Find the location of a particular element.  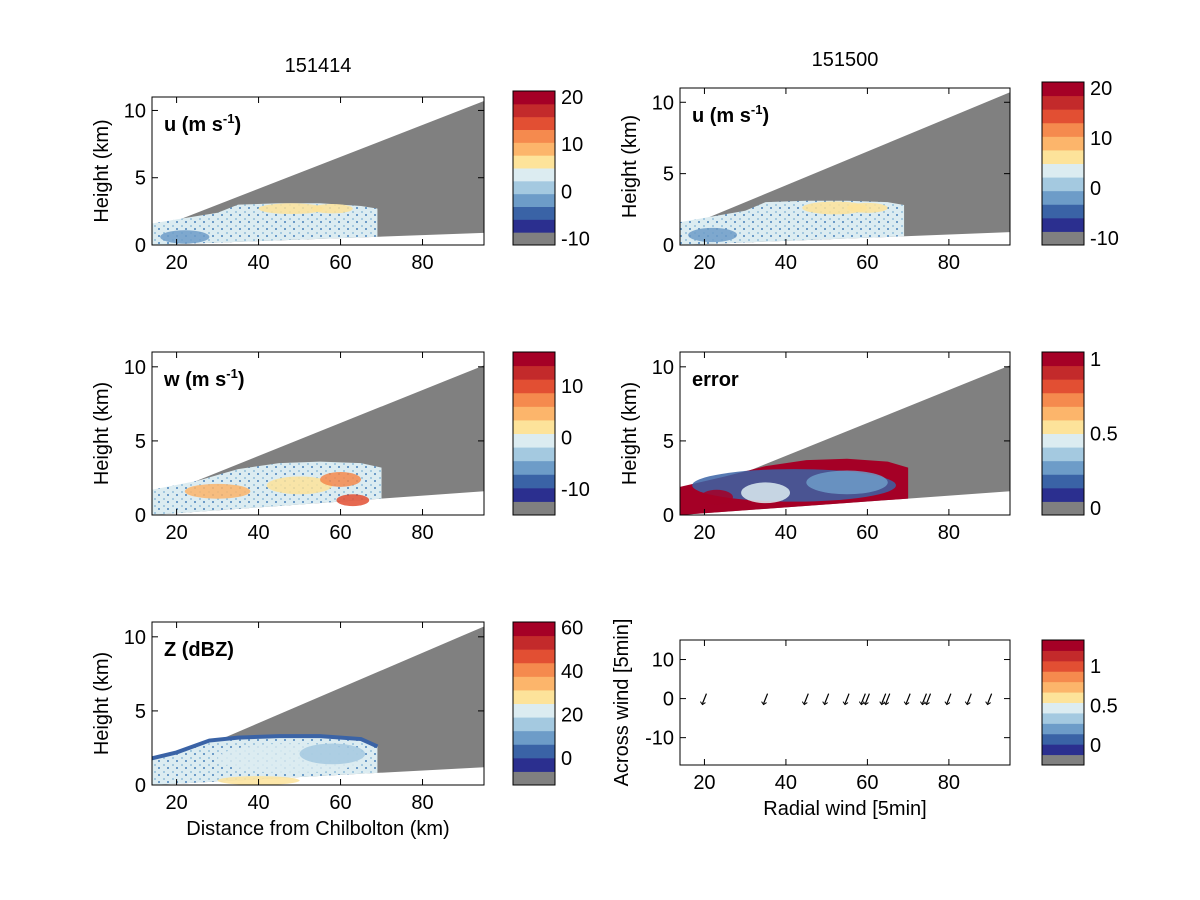

colorbar-tick-label: 20 is located at coordinates (1101, 89).